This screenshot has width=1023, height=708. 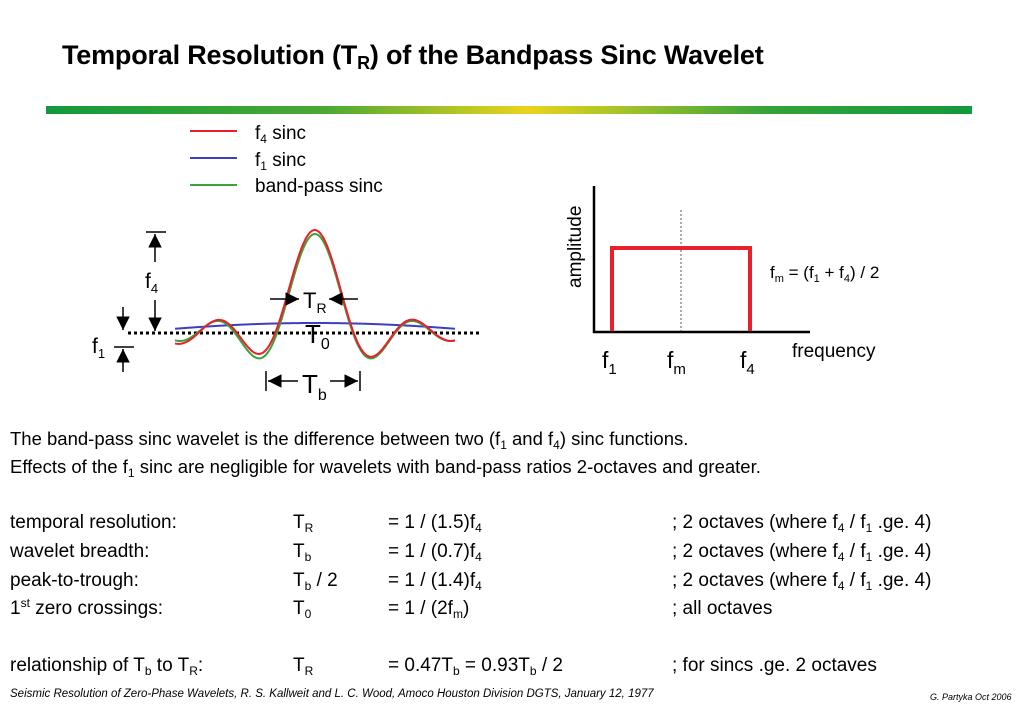 I want to click on row-symbol: T0, so click(x=302, y=609).